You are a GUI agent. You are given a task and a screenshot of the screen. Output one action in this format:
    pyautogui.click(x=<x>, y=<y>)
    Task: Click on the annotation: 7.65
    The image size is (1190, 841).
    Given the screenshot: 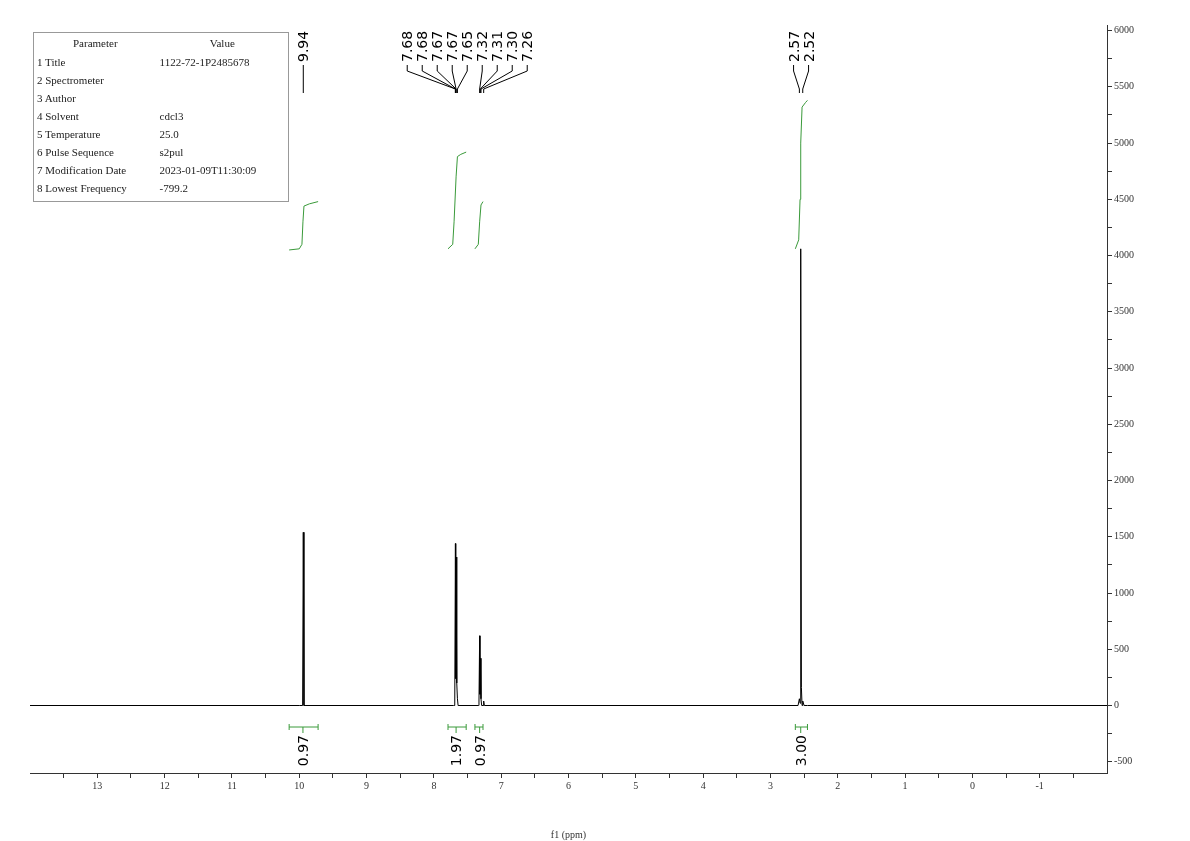 What is the action you would take?
    pyautogui.click(x=467, y=46)
    